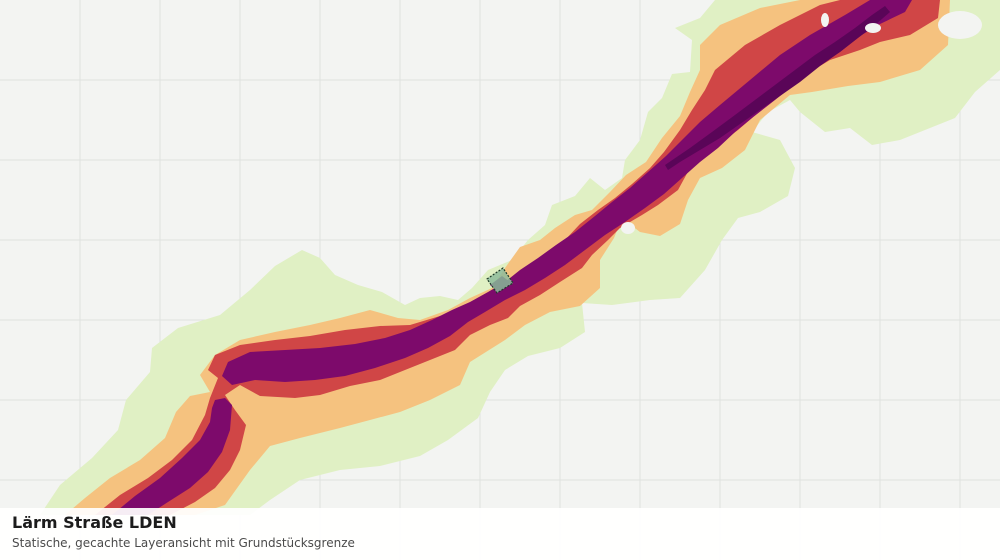  Describe the element at coordinates (801, 122) in the screenshot. I see `map-holes` at that location.